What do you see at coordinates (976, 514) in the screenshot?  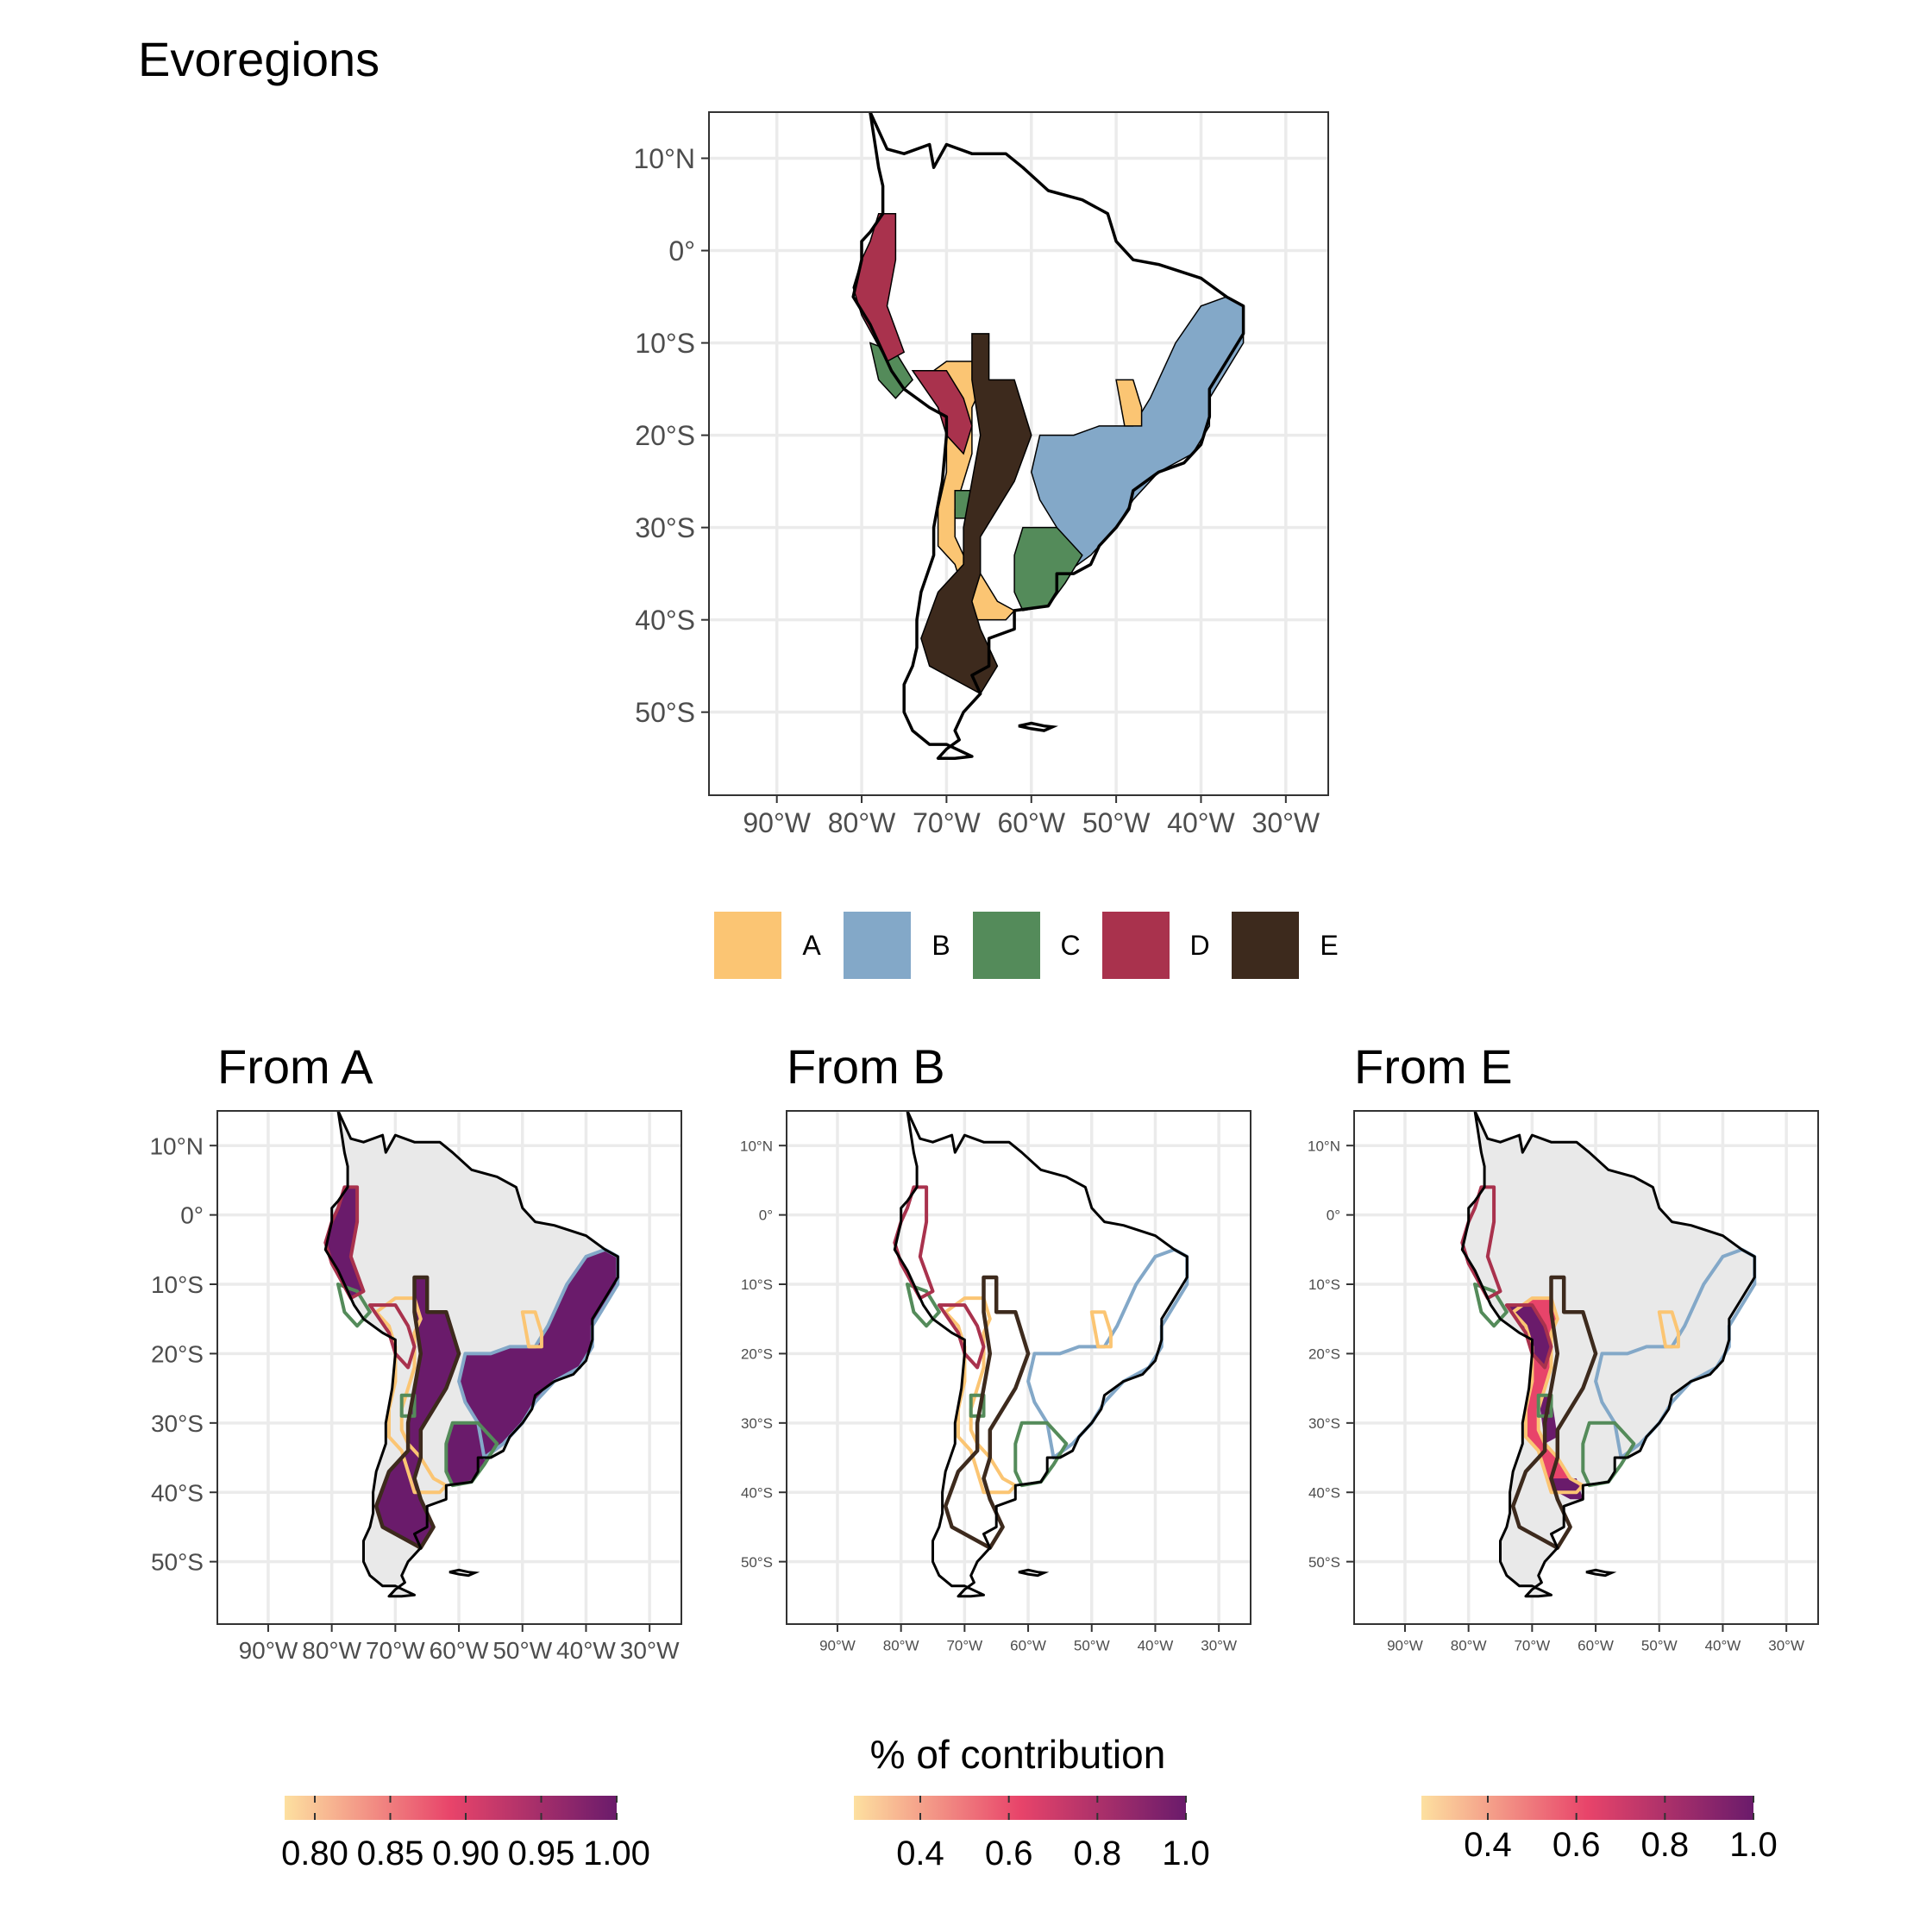 I see `evoregion-E` at bounding box center [976, 514].